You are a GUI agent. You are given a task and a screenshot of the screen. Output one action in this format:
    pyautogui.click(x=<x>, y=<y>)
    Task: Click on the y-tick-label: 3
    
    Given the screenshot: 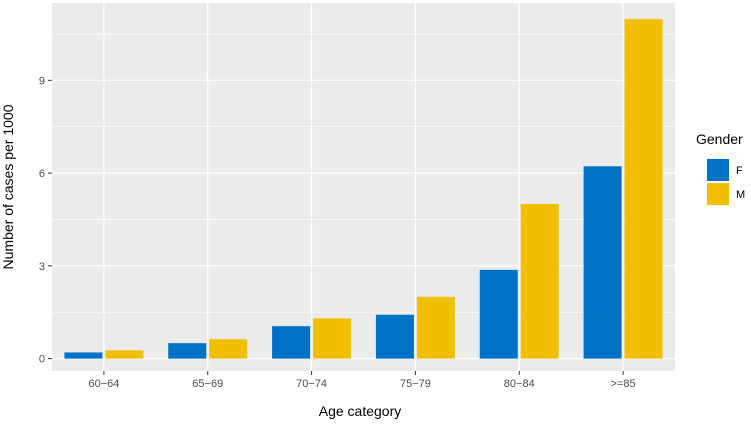 What is the action you would take?
    pyautogui.click(x=42, y=267)
    